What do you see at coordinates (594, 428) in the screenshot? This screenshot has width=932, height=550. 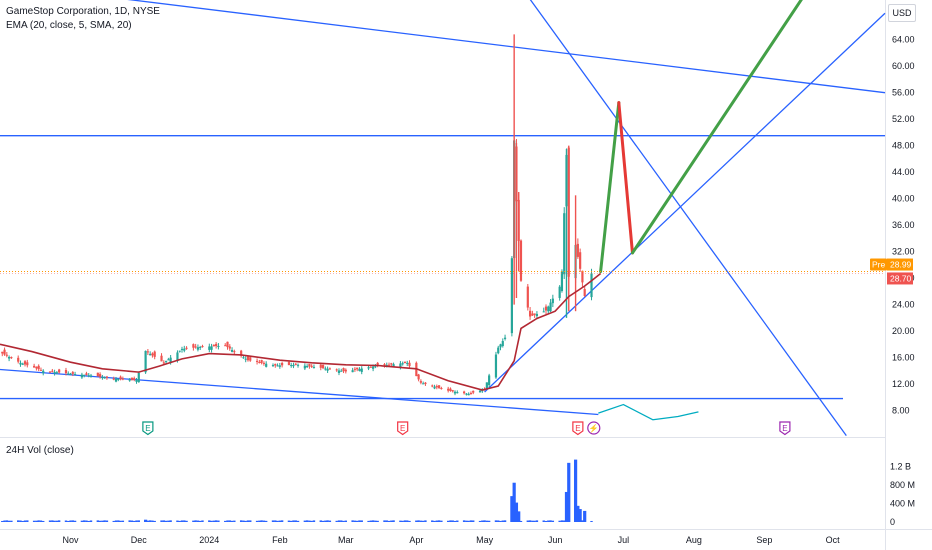 I see `earnings-marker: ⚡` at bounding box center [594, 428].